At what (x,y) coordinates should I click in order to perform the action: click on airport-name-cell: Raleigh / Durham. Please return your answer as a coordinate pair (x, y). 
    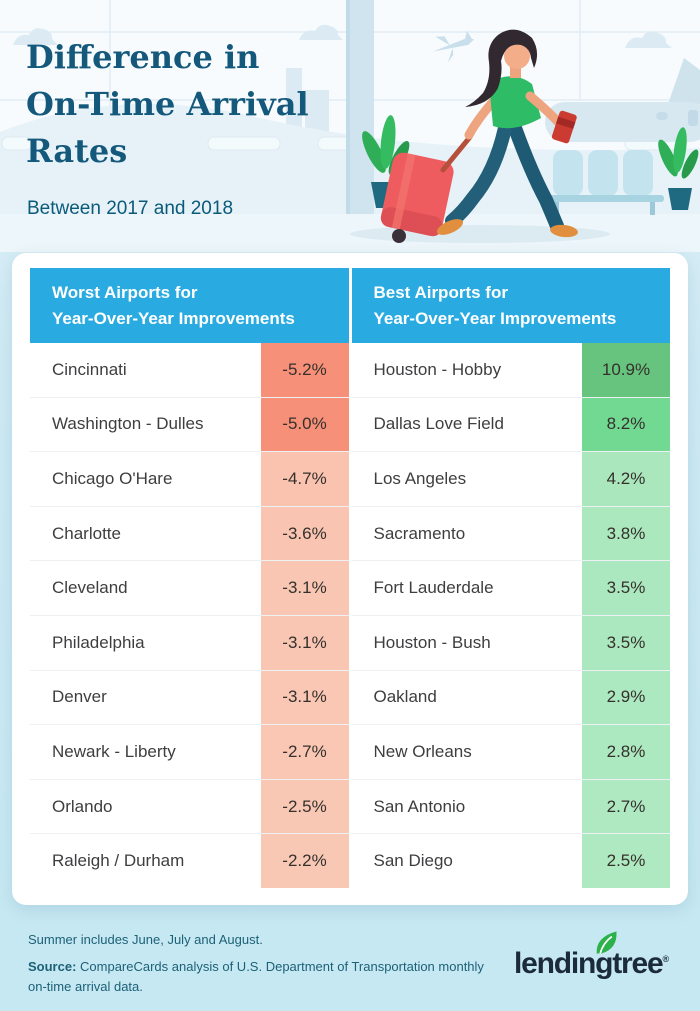
    Looking at the image, I should click on (118, 861).